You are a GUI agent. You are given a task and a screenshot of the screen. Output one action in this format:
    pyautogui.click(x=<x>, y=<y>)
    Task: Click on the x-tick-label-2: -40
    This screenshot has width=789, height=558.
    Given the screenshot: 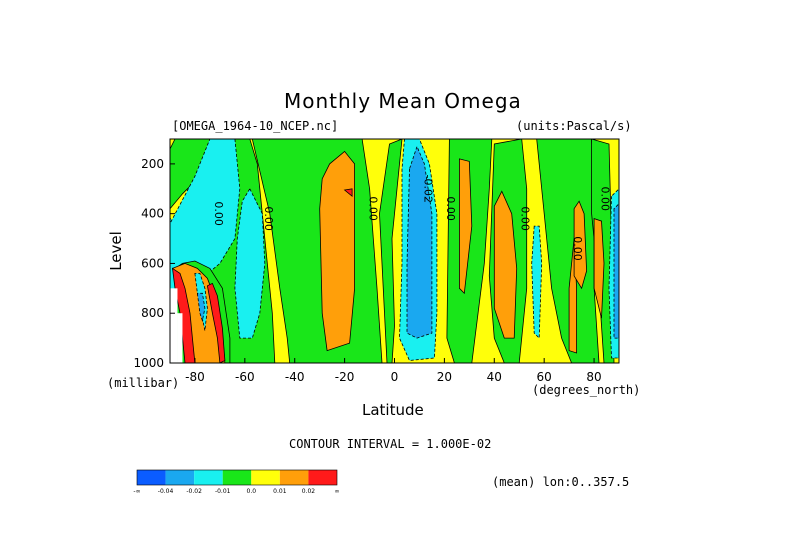 What is the action you would take?
    pyautogui.click(x=295, y=377)
    